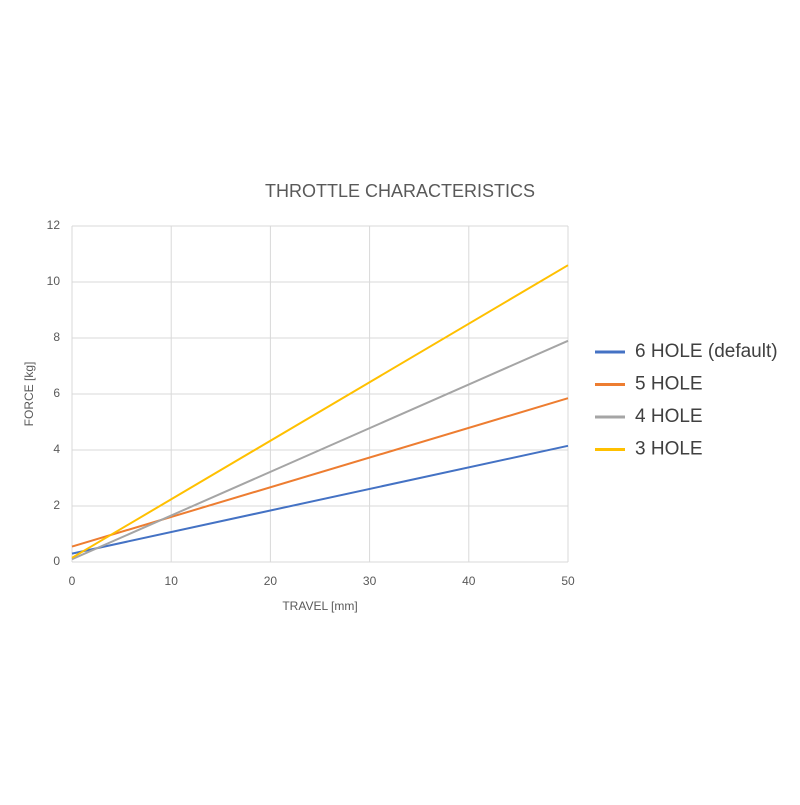  I want to click on y-tick-label: 0, so click(56, 561).